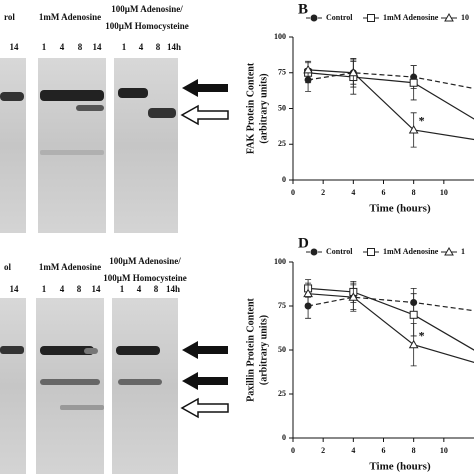 This screenshot has height=474, width=474. I want to click on legend-label: 1, so click(463, 251).